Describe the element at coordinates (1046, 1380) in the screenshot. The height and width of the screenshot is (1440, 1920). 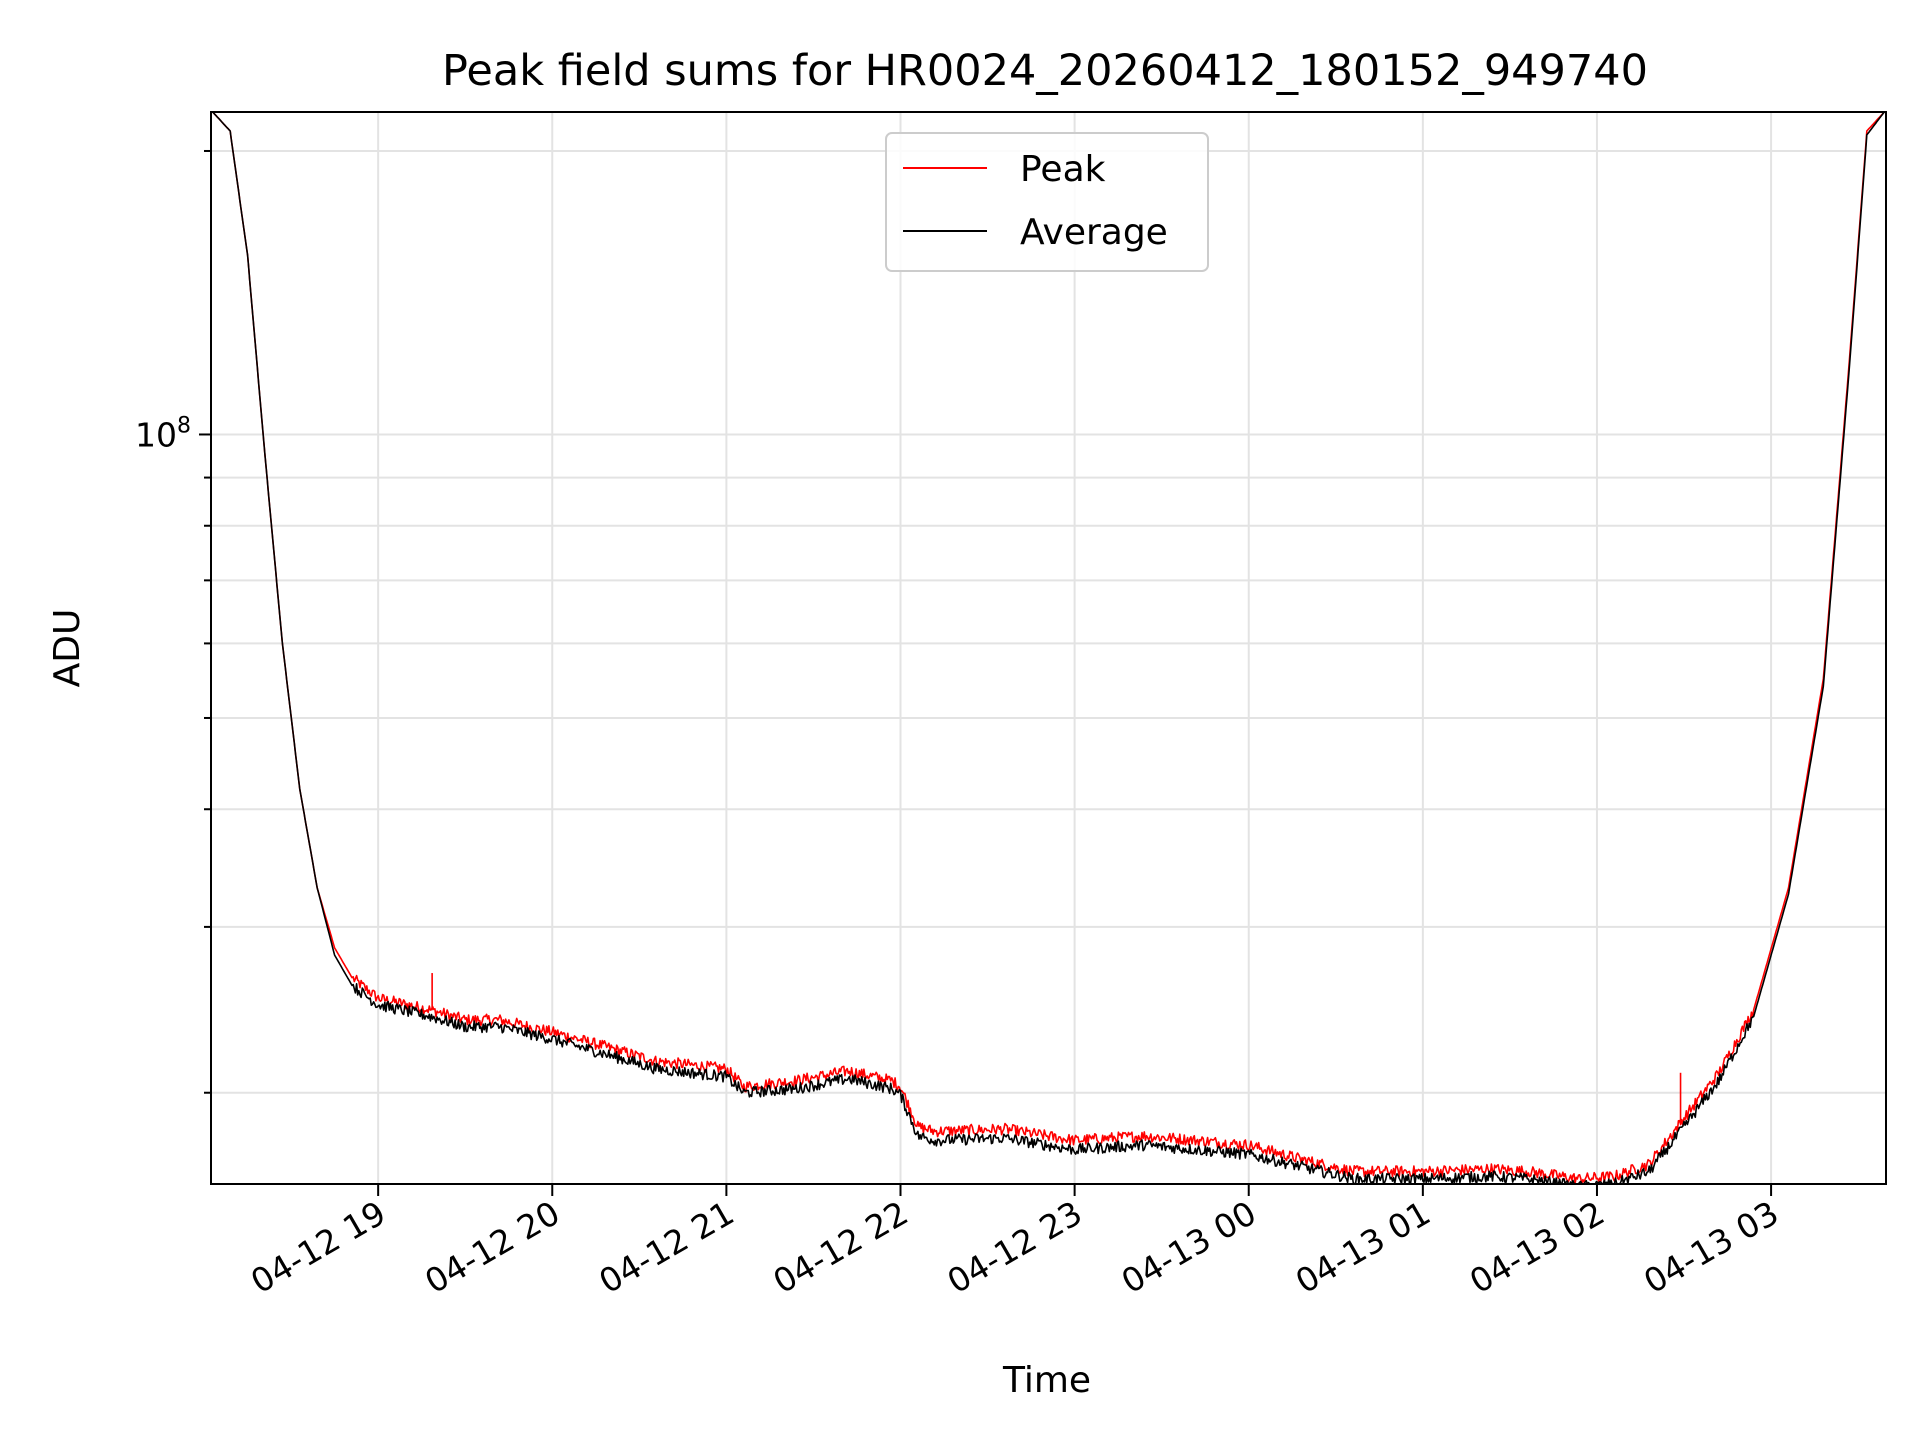
I see `x-axis-label: Time` at that location.